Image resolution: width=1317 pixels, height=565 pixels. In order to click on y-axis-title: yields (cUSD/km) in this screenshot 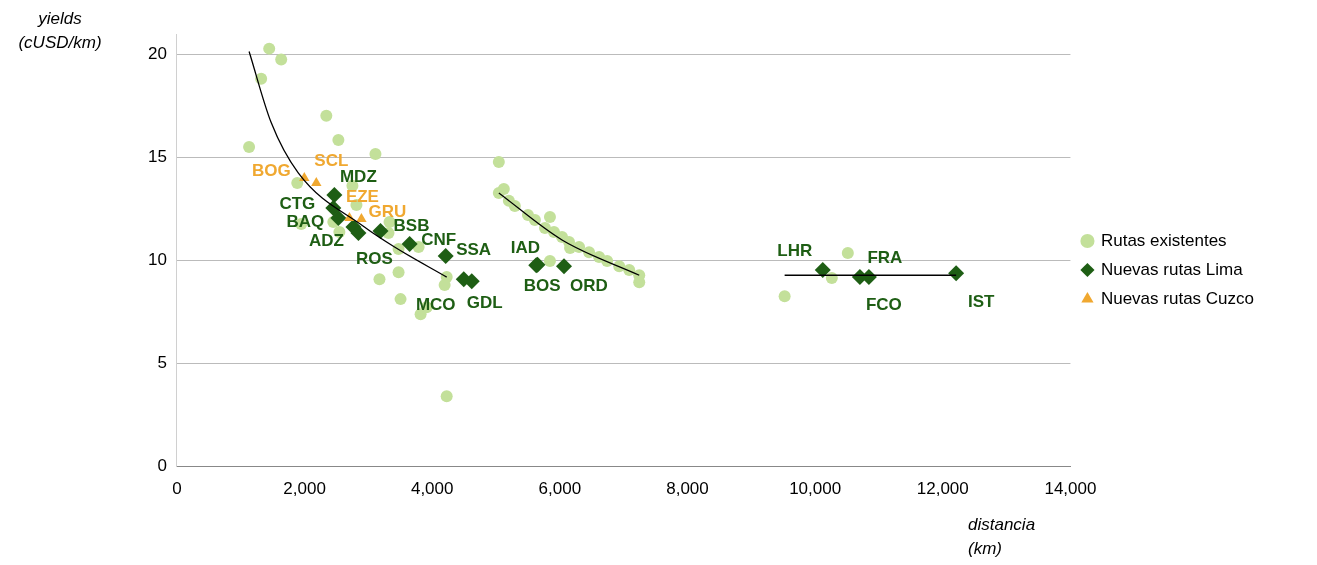, I will do `click(60, 30)`.